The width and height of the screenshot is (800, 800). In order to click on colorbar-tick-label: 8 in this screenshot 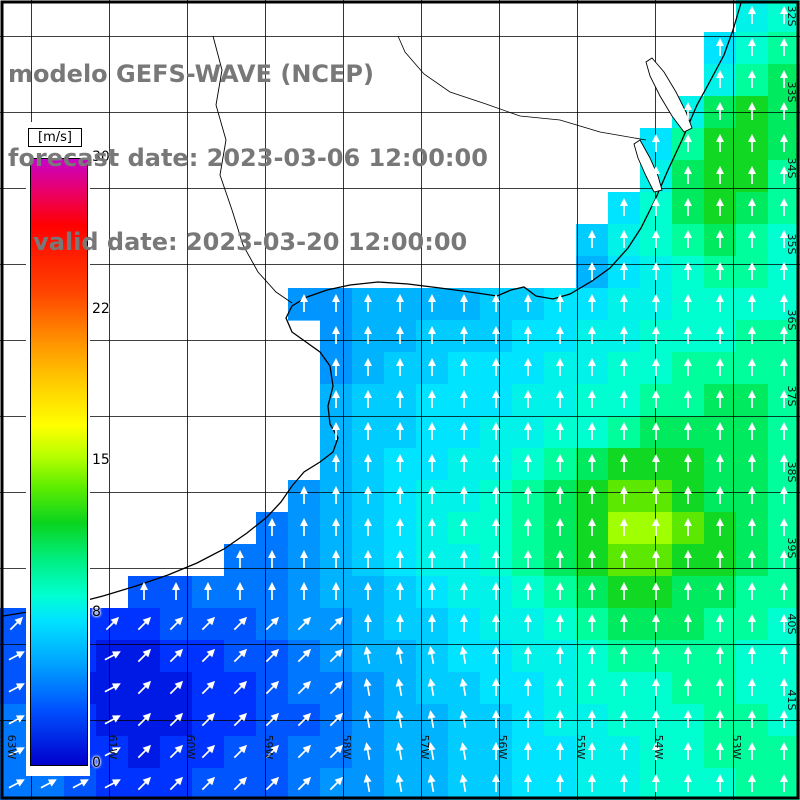, I will do `click(96, 611)`.